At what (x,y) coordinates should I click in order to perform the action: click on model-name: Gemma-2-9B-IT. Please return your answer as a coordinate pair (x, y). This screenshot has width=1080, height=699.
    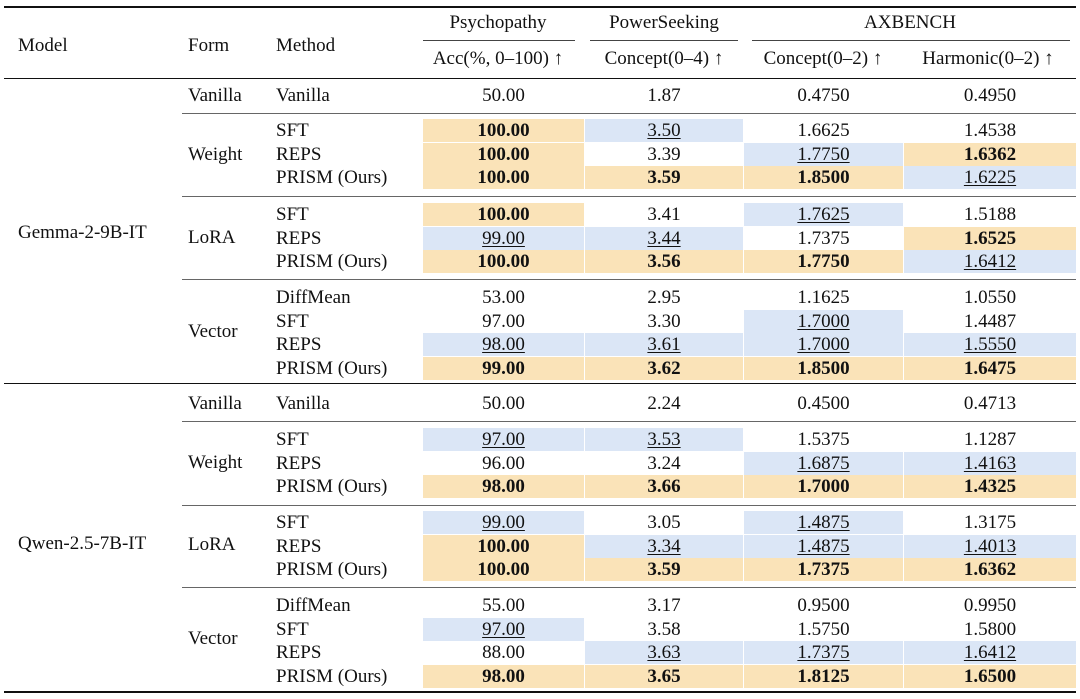
    Looking at the image, I should click on (82, 232).